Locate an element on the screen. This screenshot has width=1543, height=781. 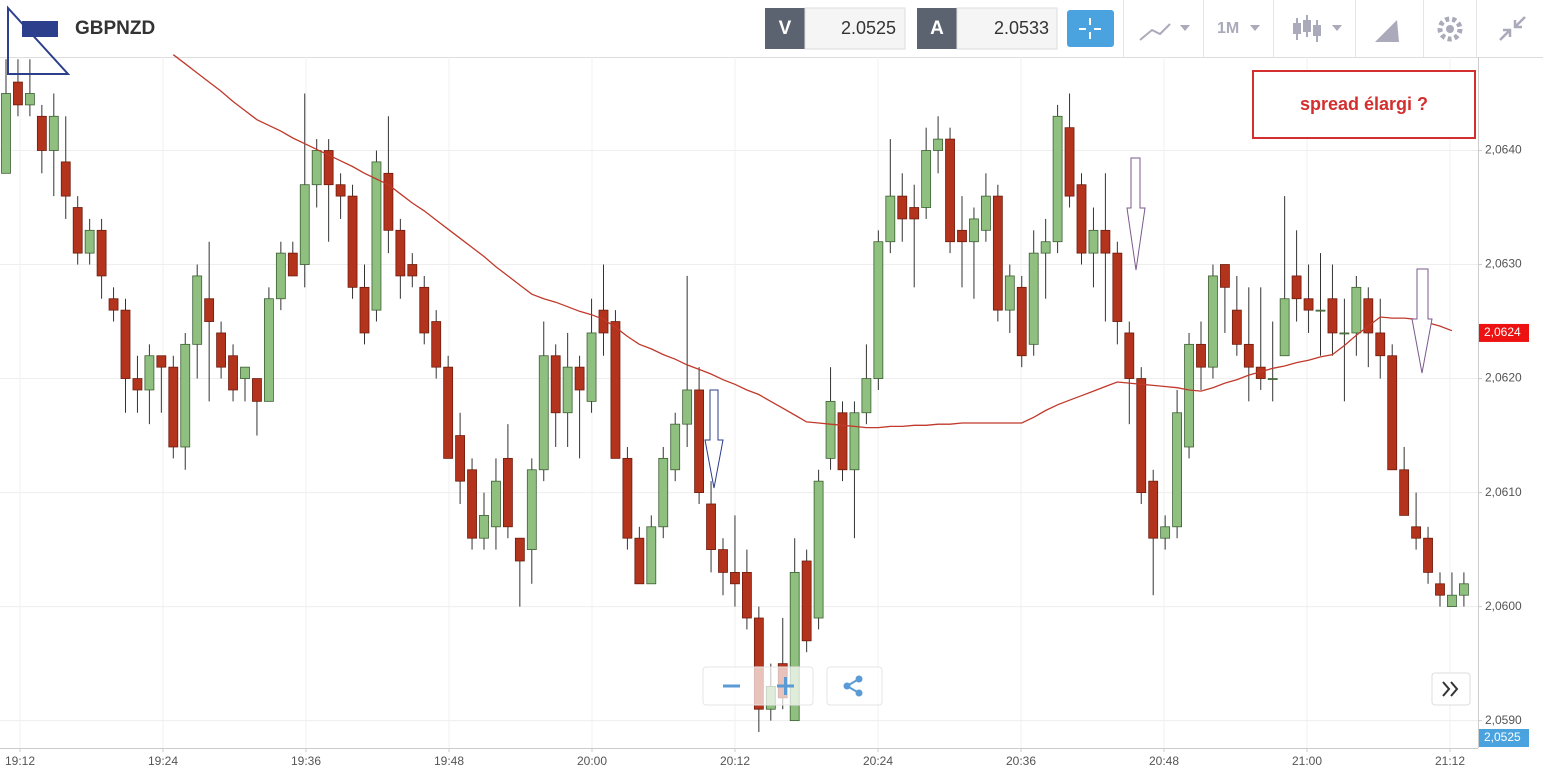
bid-price: 2.0525 is located at coordinates (868, 28).